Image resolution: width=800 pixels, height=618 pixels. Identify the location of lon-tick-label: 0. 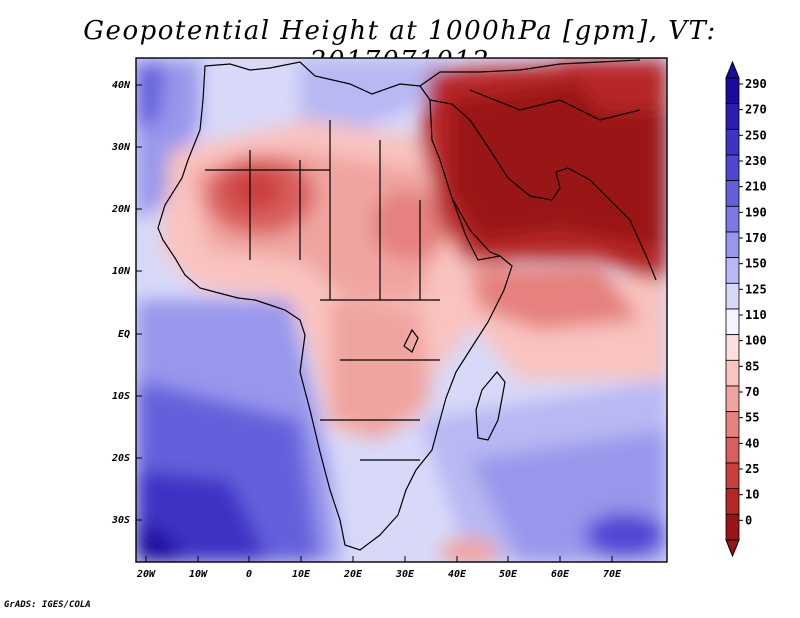
(249, 574).